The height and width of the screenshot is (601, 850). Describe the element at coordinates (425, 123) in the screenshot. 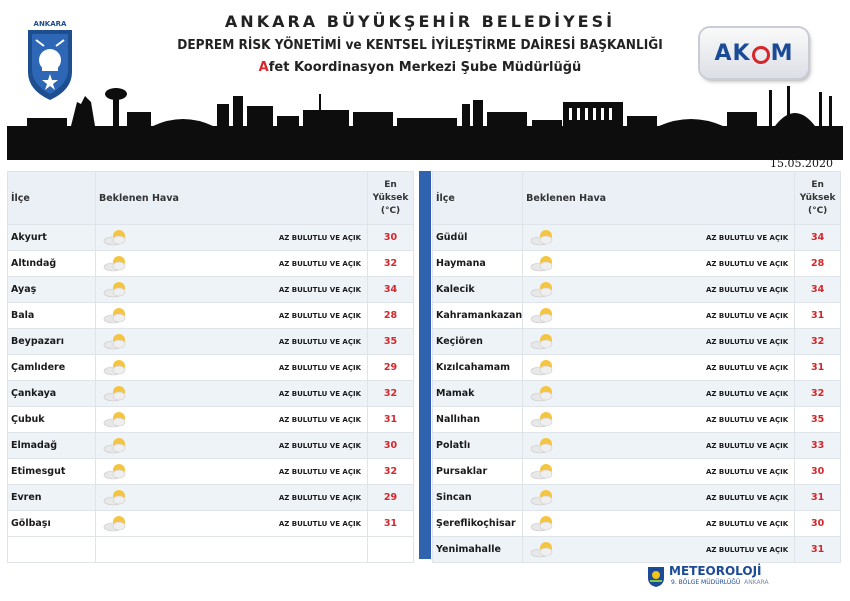

I see `ankara-skyline-icon` at that location.